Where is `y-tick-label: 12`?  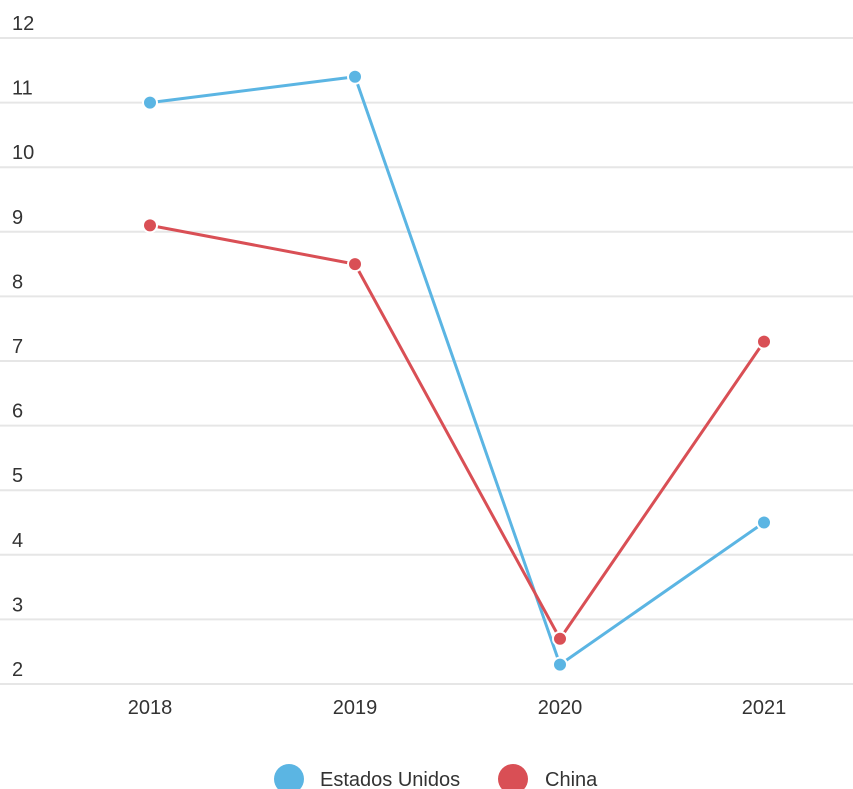 y-tick-label: 12 is located at coordinates (23, 24).